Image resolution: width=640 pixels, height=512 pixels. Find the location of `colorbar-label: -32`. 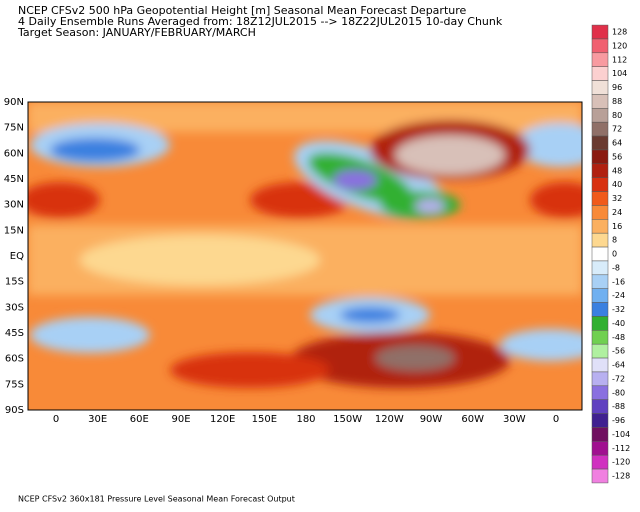

colorbar-label: -32 is located at coordinates (618, 309).